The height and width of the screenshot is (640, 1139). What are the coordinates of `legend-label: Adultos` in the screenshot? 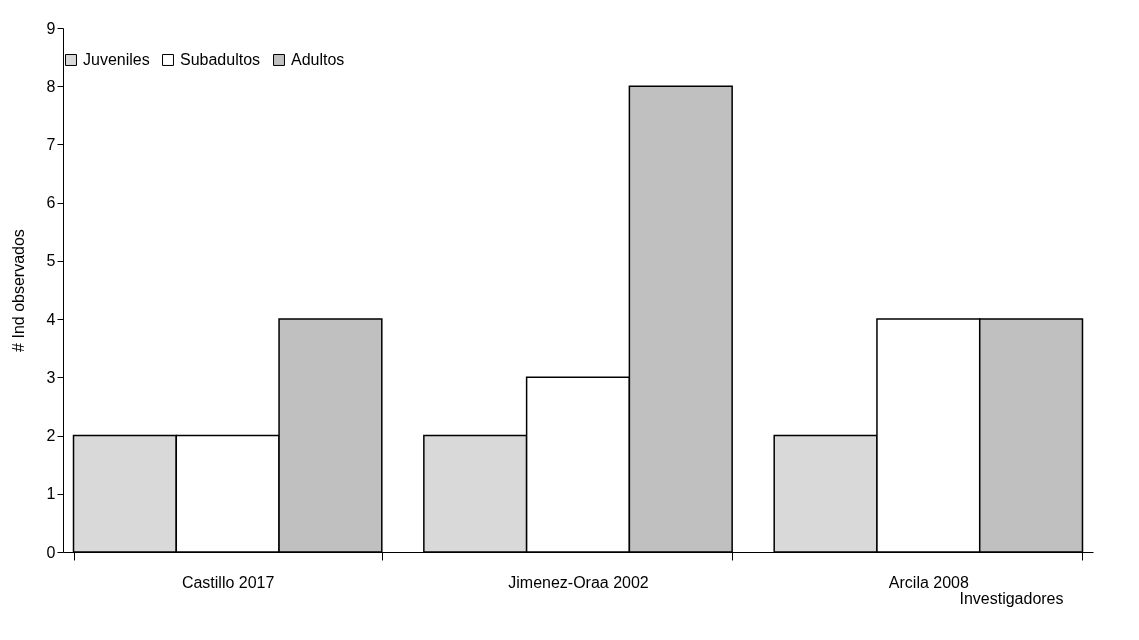 It's located at (318, 59).